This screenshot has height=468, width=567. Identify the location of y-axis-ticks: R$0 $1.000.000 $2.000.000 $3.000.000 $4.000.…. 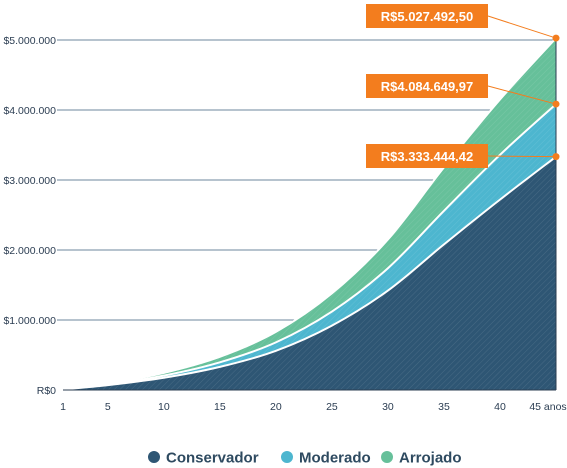
(29, 216).